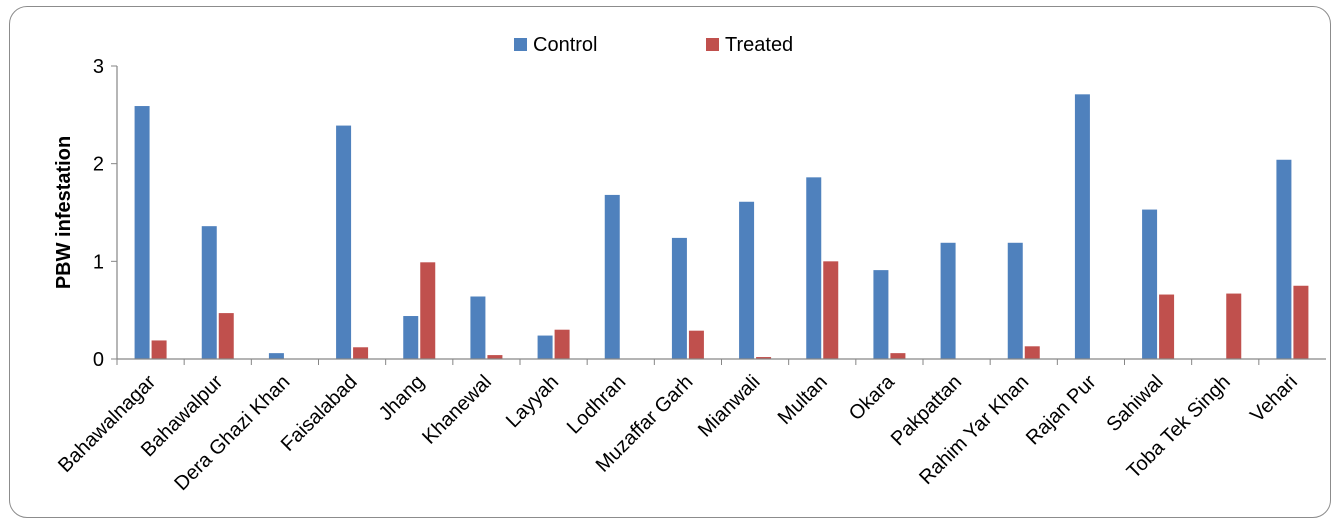 This screenshot has width=1339, height=525. I want to click on legend-label-control: Control, so click(565, 45).